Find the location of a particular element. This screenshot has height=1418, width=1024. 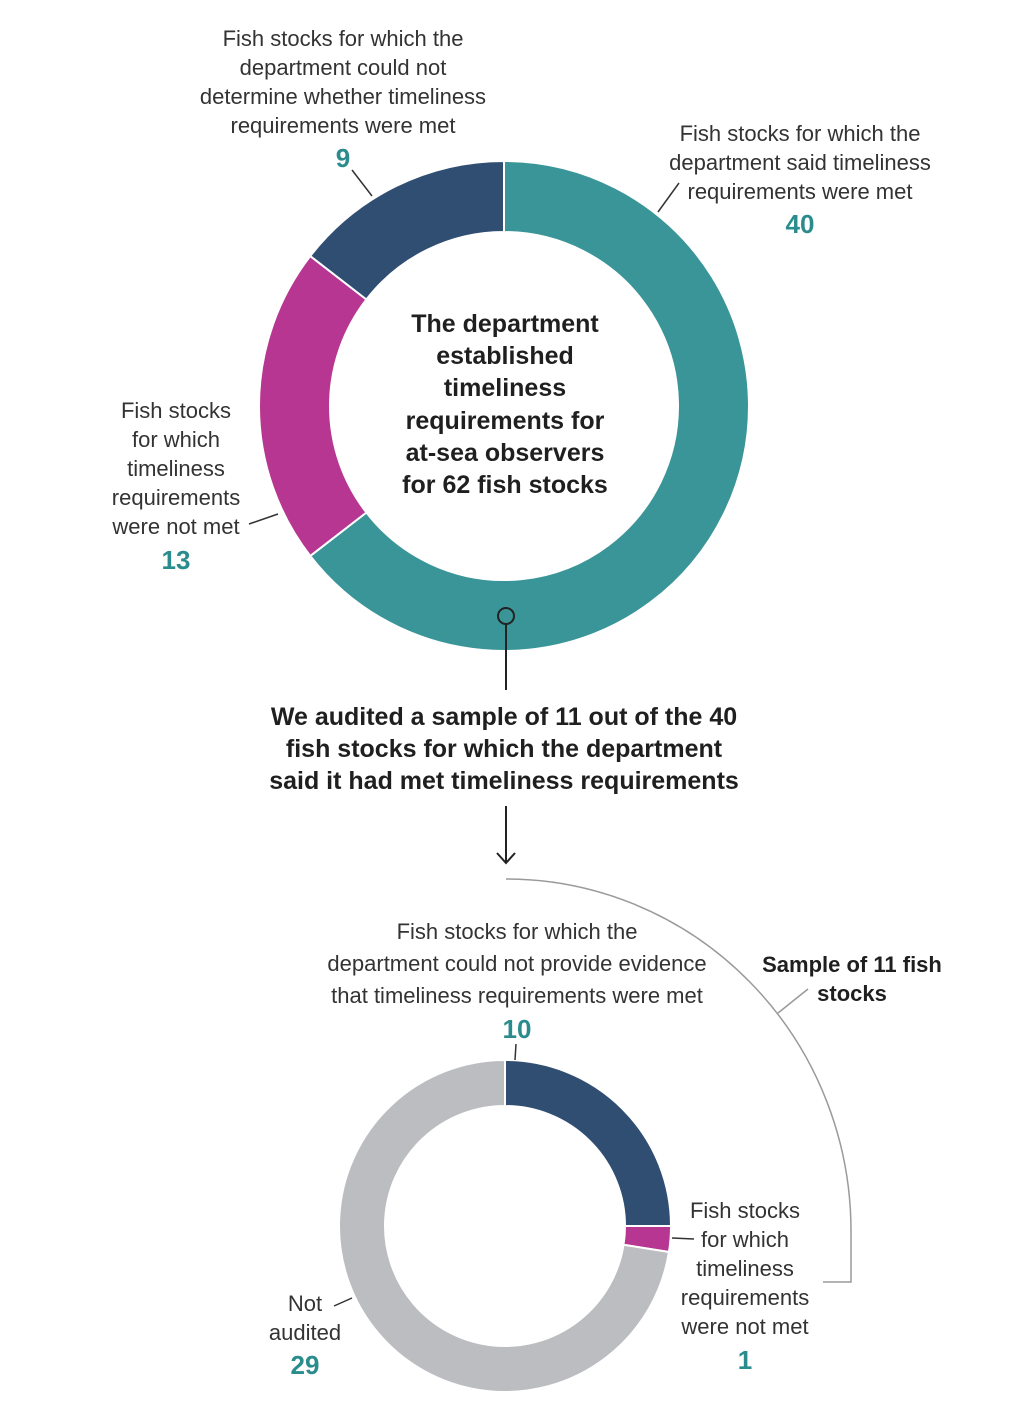

center-text-line: requirements for is located at coordinates (505, 421).